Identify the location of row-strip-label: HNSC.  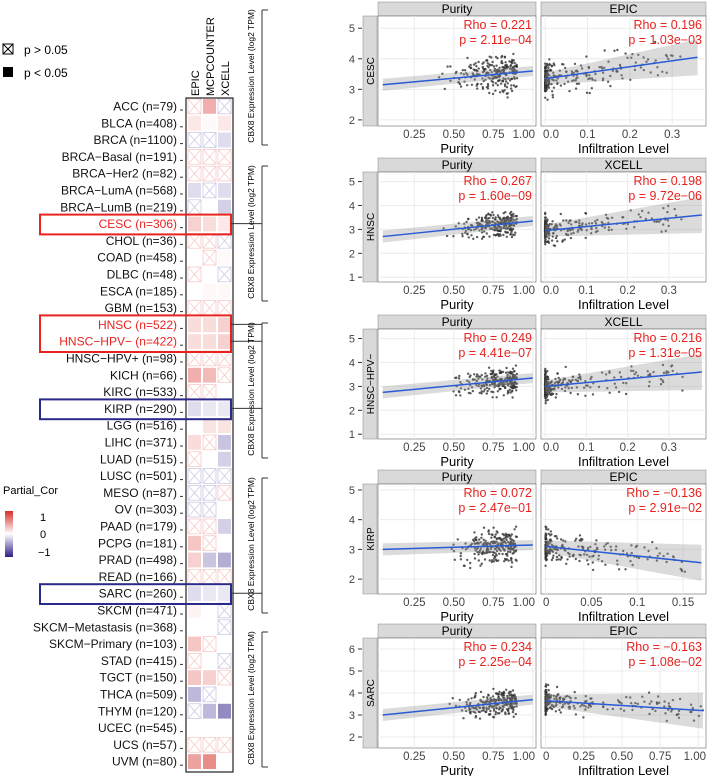
(371, 227).